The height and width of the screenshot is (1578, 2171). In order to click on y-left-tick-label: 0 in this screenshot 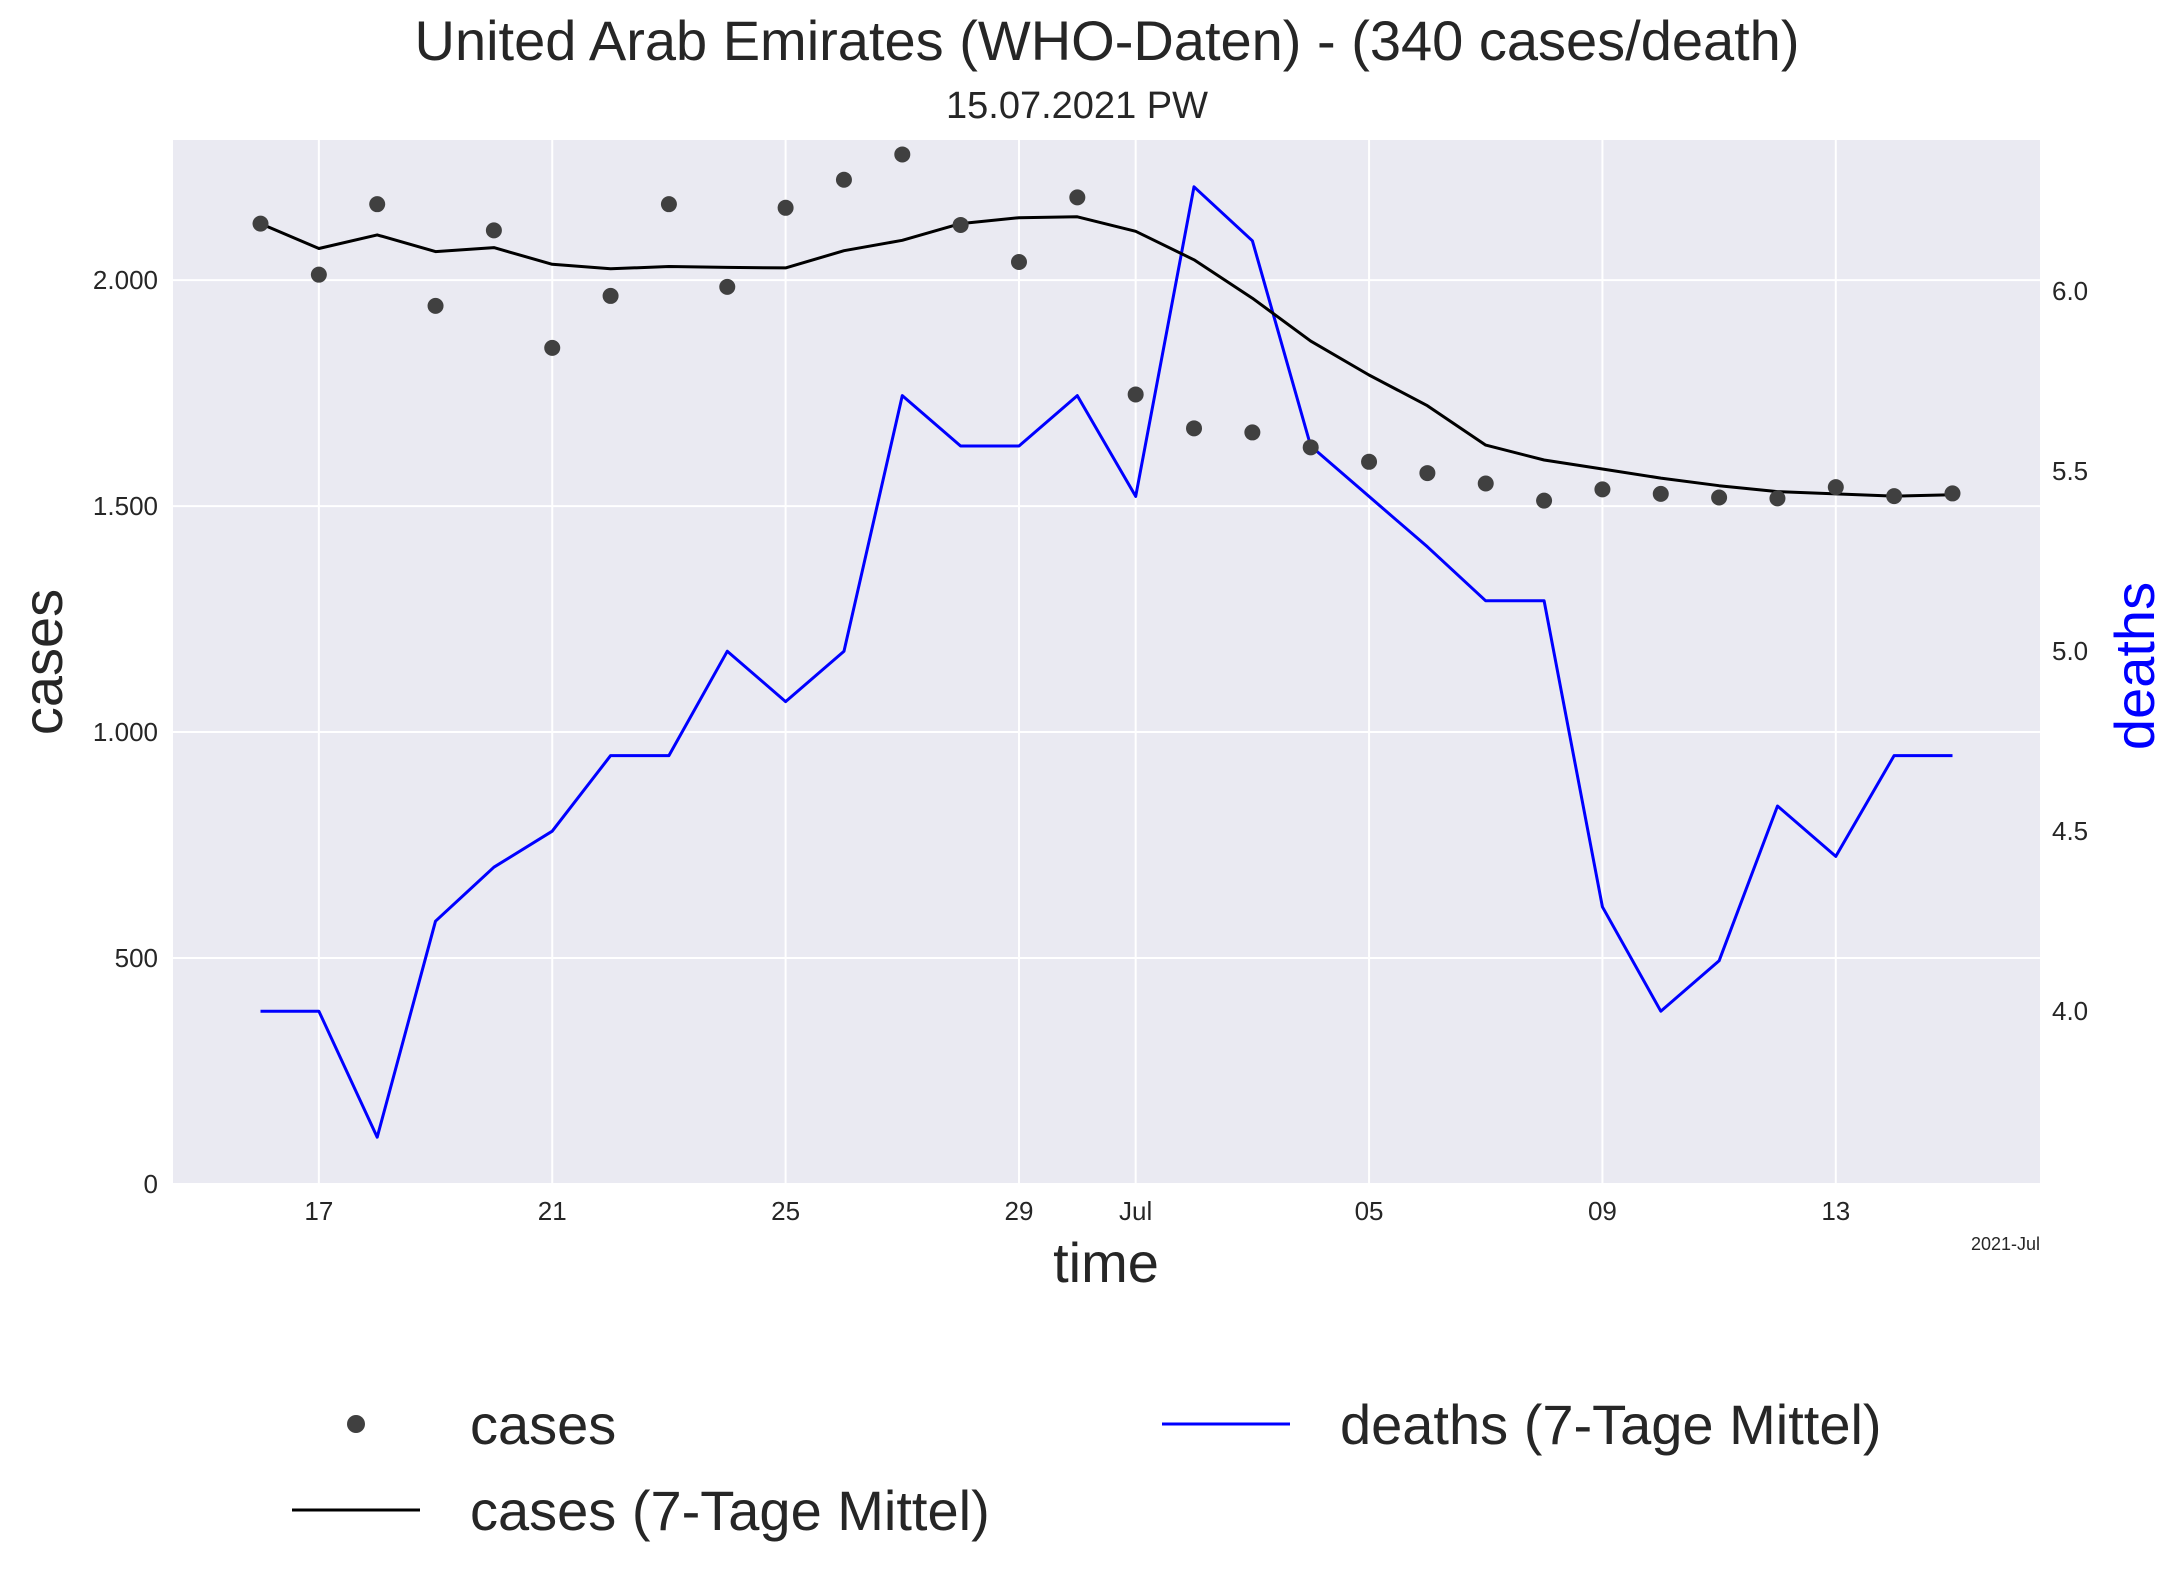, I will do `click(151, 1184)`.